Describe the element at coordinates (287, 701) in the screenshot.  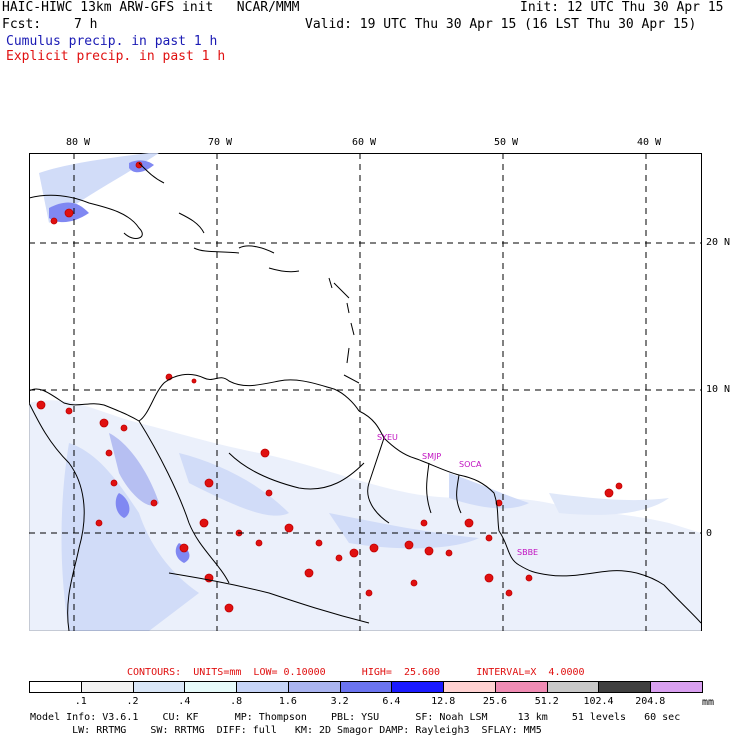
I see `legend-tick-label: 1.6` at that location.